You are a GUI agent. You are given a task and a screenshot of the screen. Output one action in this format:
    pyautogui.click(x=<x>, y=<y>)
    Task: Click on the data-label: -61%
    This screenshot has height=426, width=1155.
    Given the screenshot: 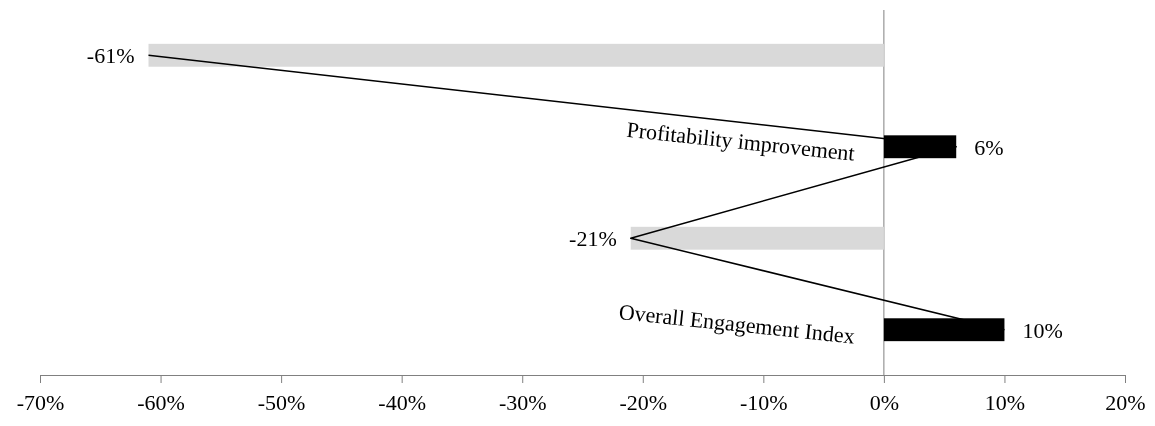 What is the action you would take?
    pyautogui.click(x=110, y=56)
    